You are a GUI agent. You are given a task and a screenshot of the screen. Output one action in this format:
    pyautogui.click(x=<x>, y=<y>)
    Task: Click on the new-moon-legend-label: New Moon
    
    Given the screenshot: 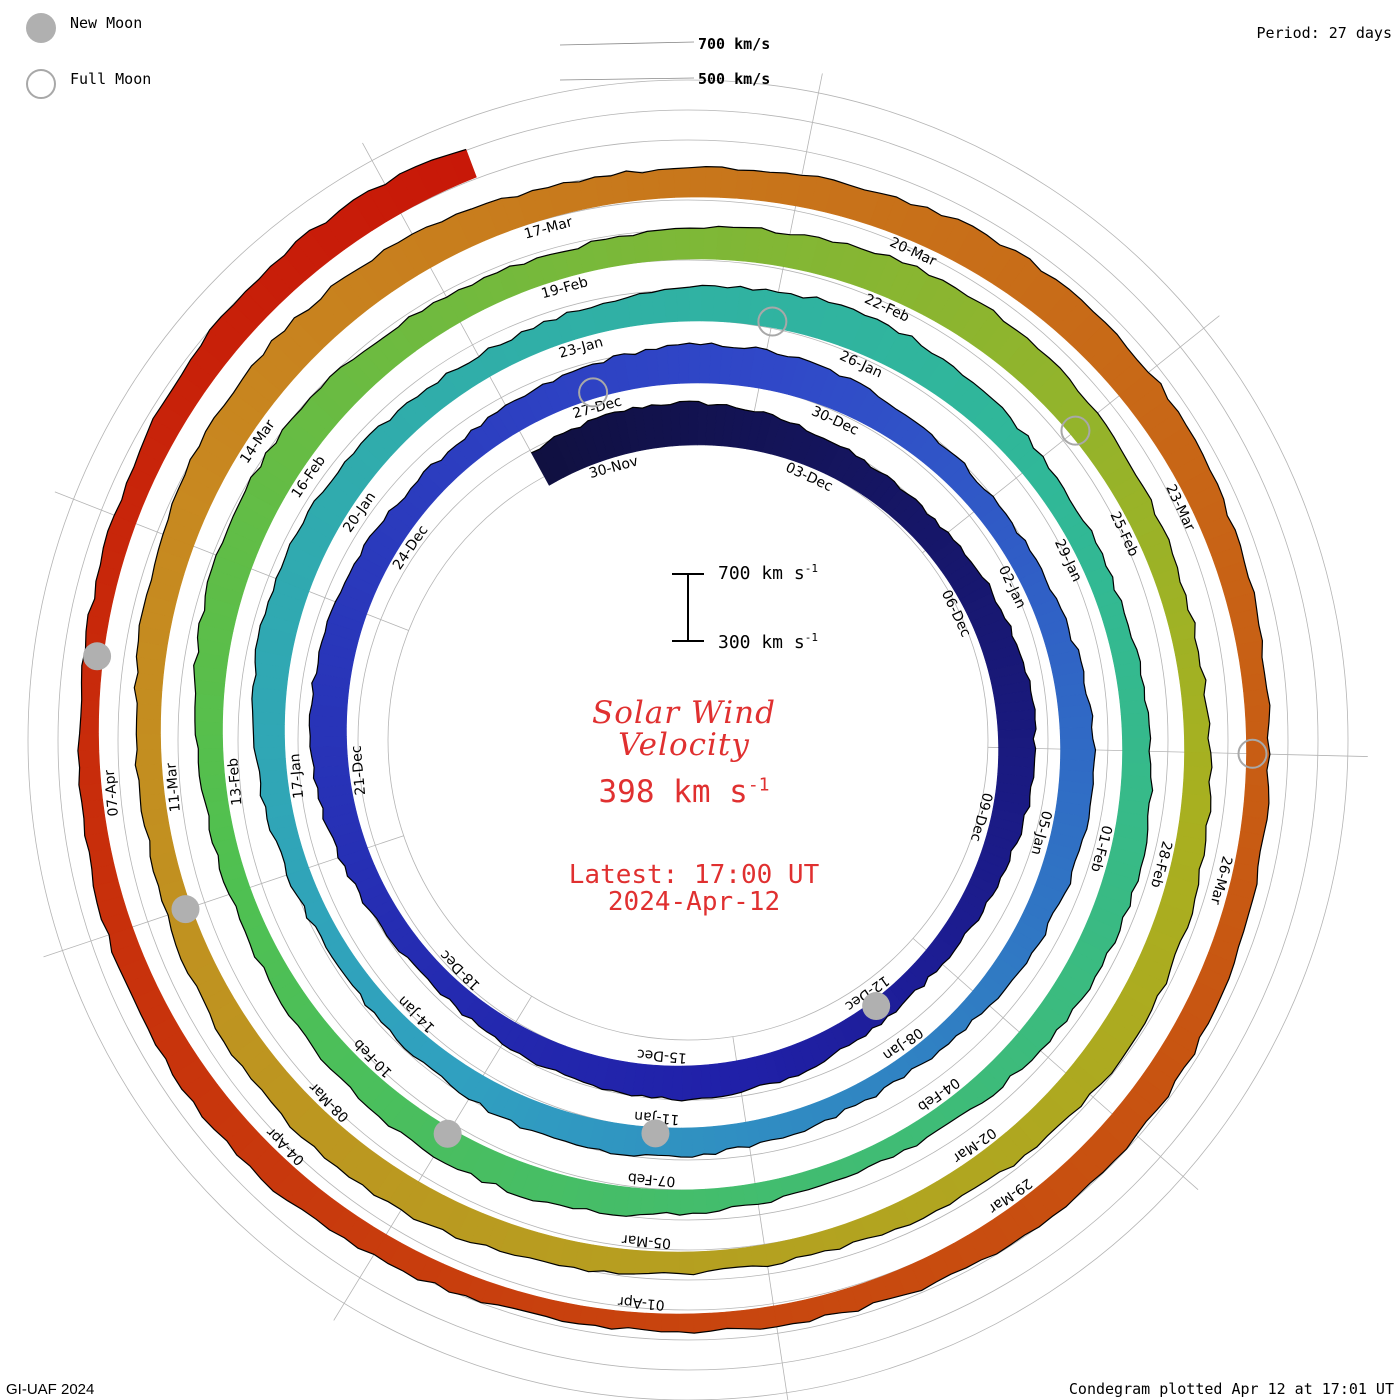 What is the action you would take?
    pyautogui.click(x=106, y=23)
    